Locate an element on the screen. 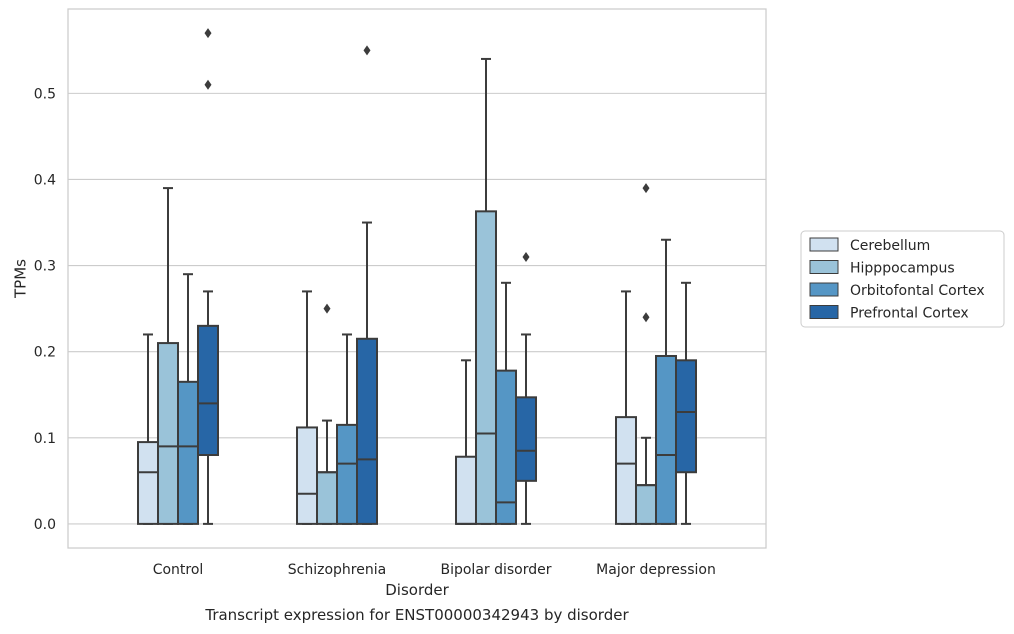 This screenshot has height=634, width=1014. y-tick-label: 0.0 is located at coordinates (45, 525).